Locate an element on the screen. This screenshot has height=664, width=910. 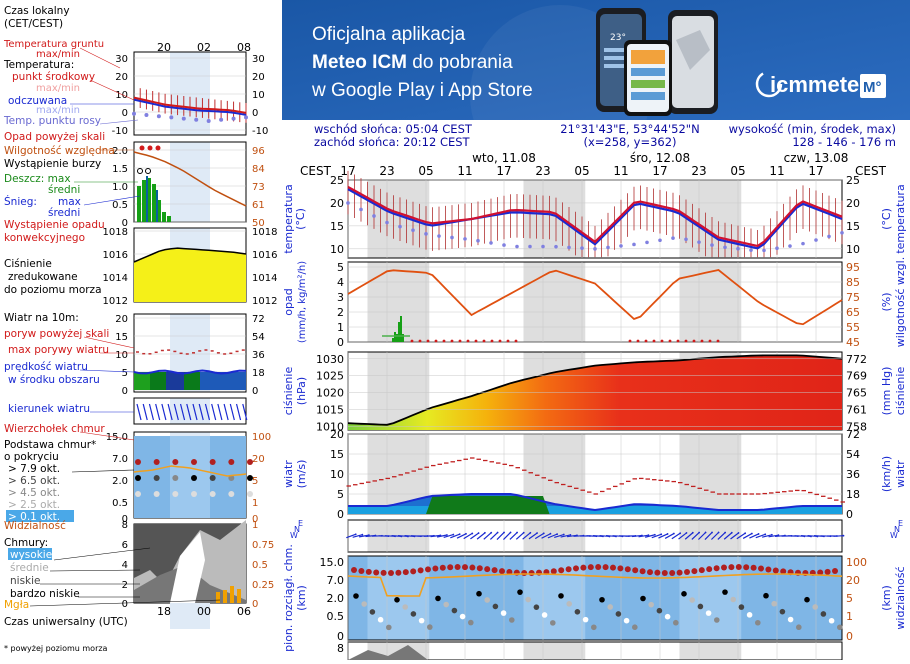
legend-maxmin: max/min is located at coordinates (58, 88).